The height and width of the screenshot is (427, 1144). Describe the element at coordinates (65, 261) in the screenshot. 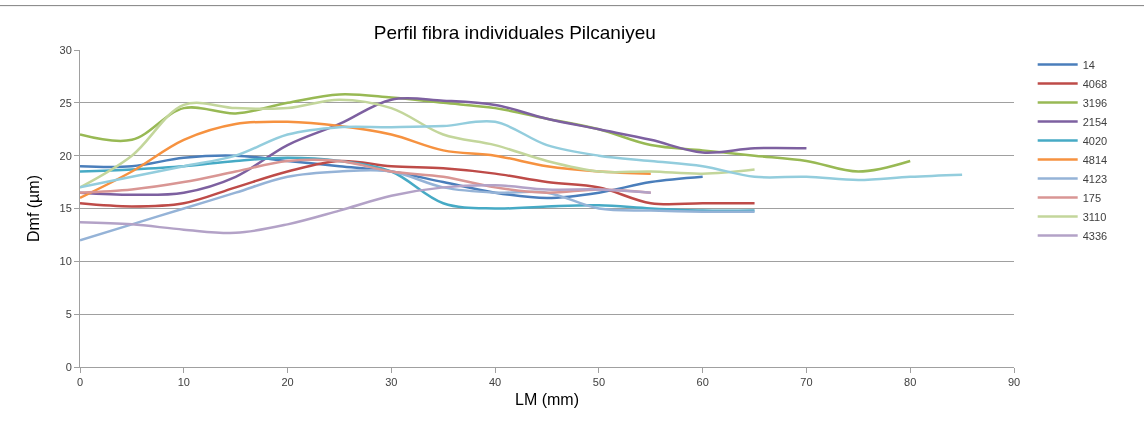

I see `y-tick-label: 10` at that location.